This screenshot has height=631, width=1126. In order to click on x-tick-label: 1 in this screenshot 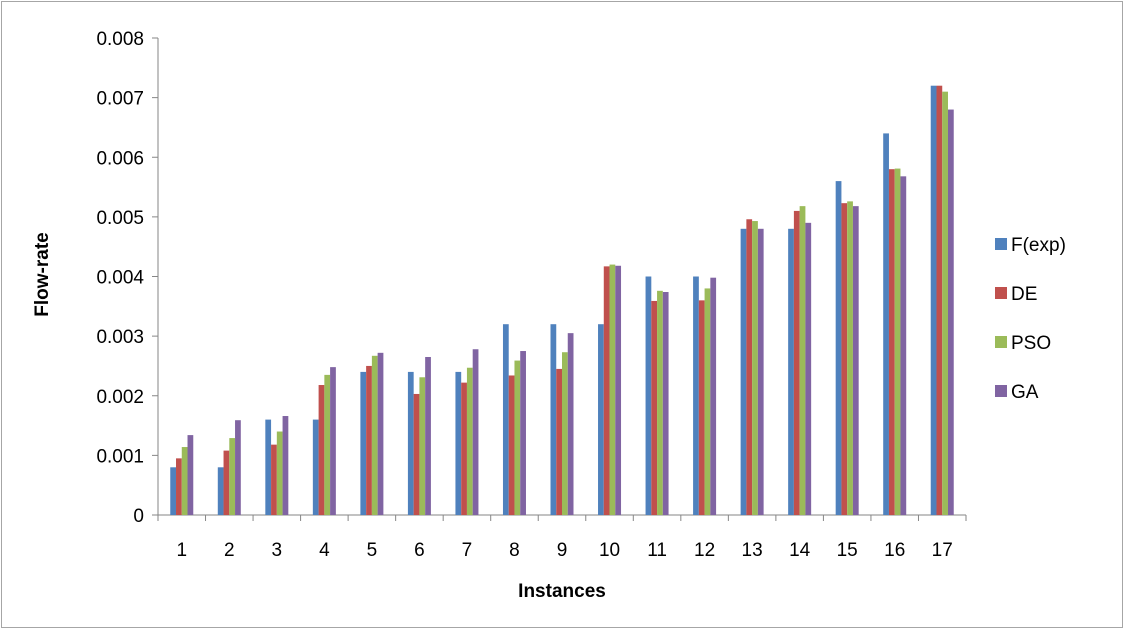, I will do `click(181, 550)`.